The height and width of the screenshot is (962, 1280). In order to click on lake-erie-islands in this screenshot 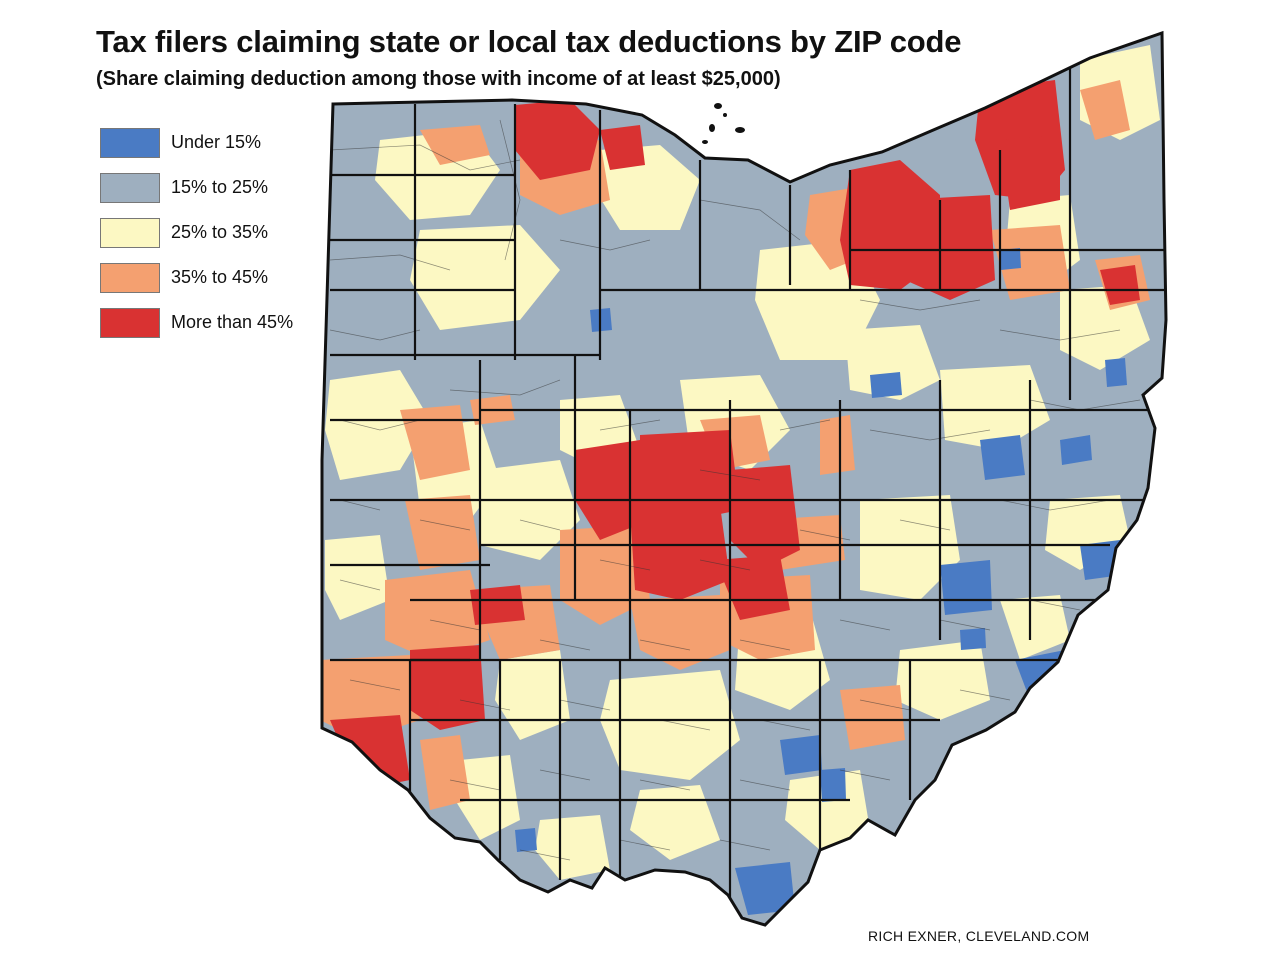, I will do `click(723, 123)`.